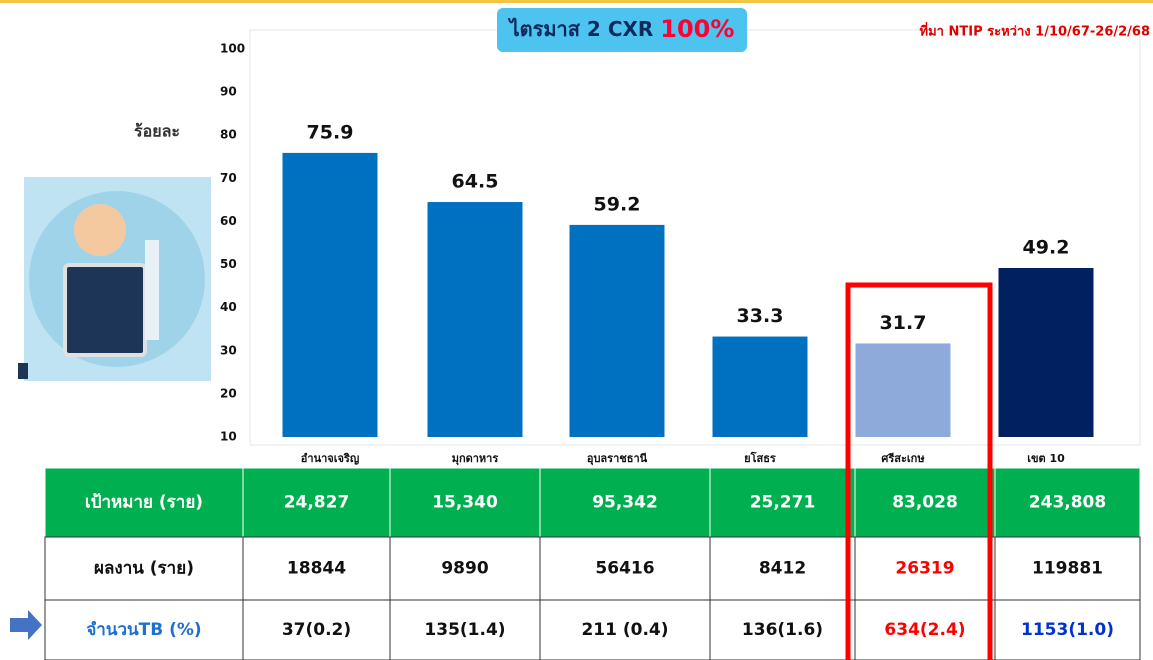 This screenshot has width=1153, height=660. Describe the element at coordinates (919, 471) in the screenshot. I see `highlight-box` at that location.